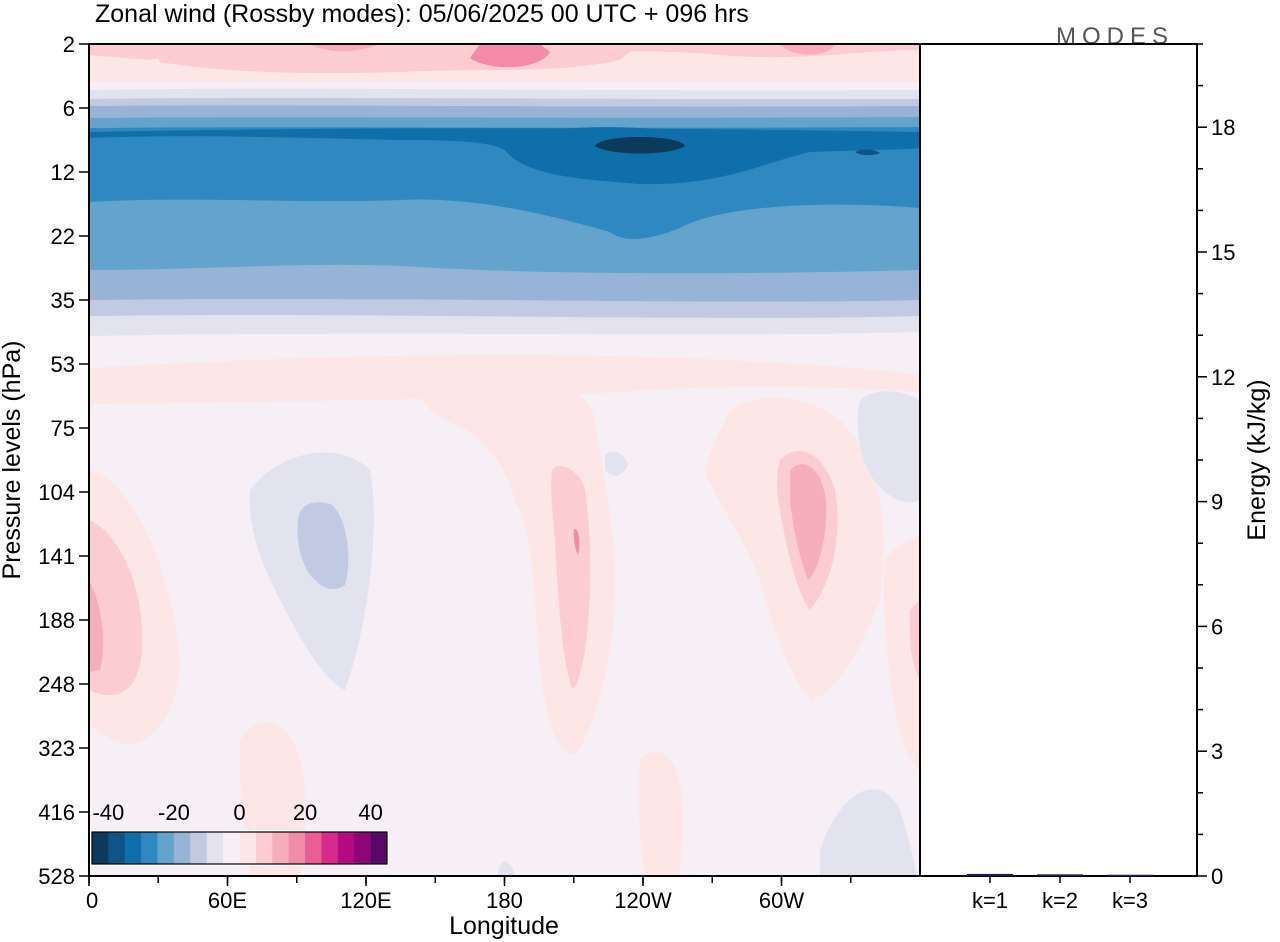 Image resolution: width=1280 pixels, height=942 pixels. I want to click on energy-y-tick-label: 9, so click(1217, 502).